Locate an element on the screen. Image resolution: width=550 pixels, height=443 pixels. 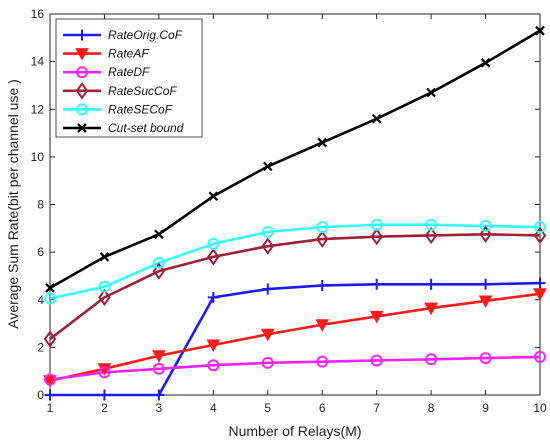
y-tick-label: 16 is located at coordinates (38, 14).